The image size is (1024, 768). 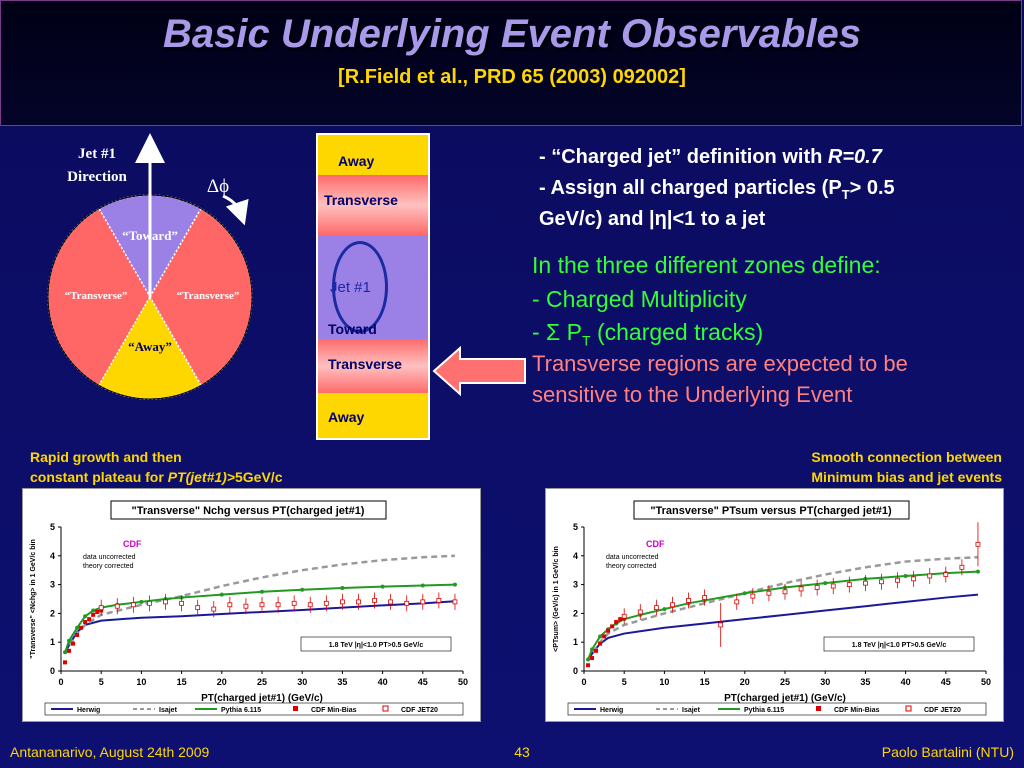 What do you see at coordinates (361, 200) in the screenshot?
I see `zone-transverse-top-label: Transverse` at bounding box center [361, 200].